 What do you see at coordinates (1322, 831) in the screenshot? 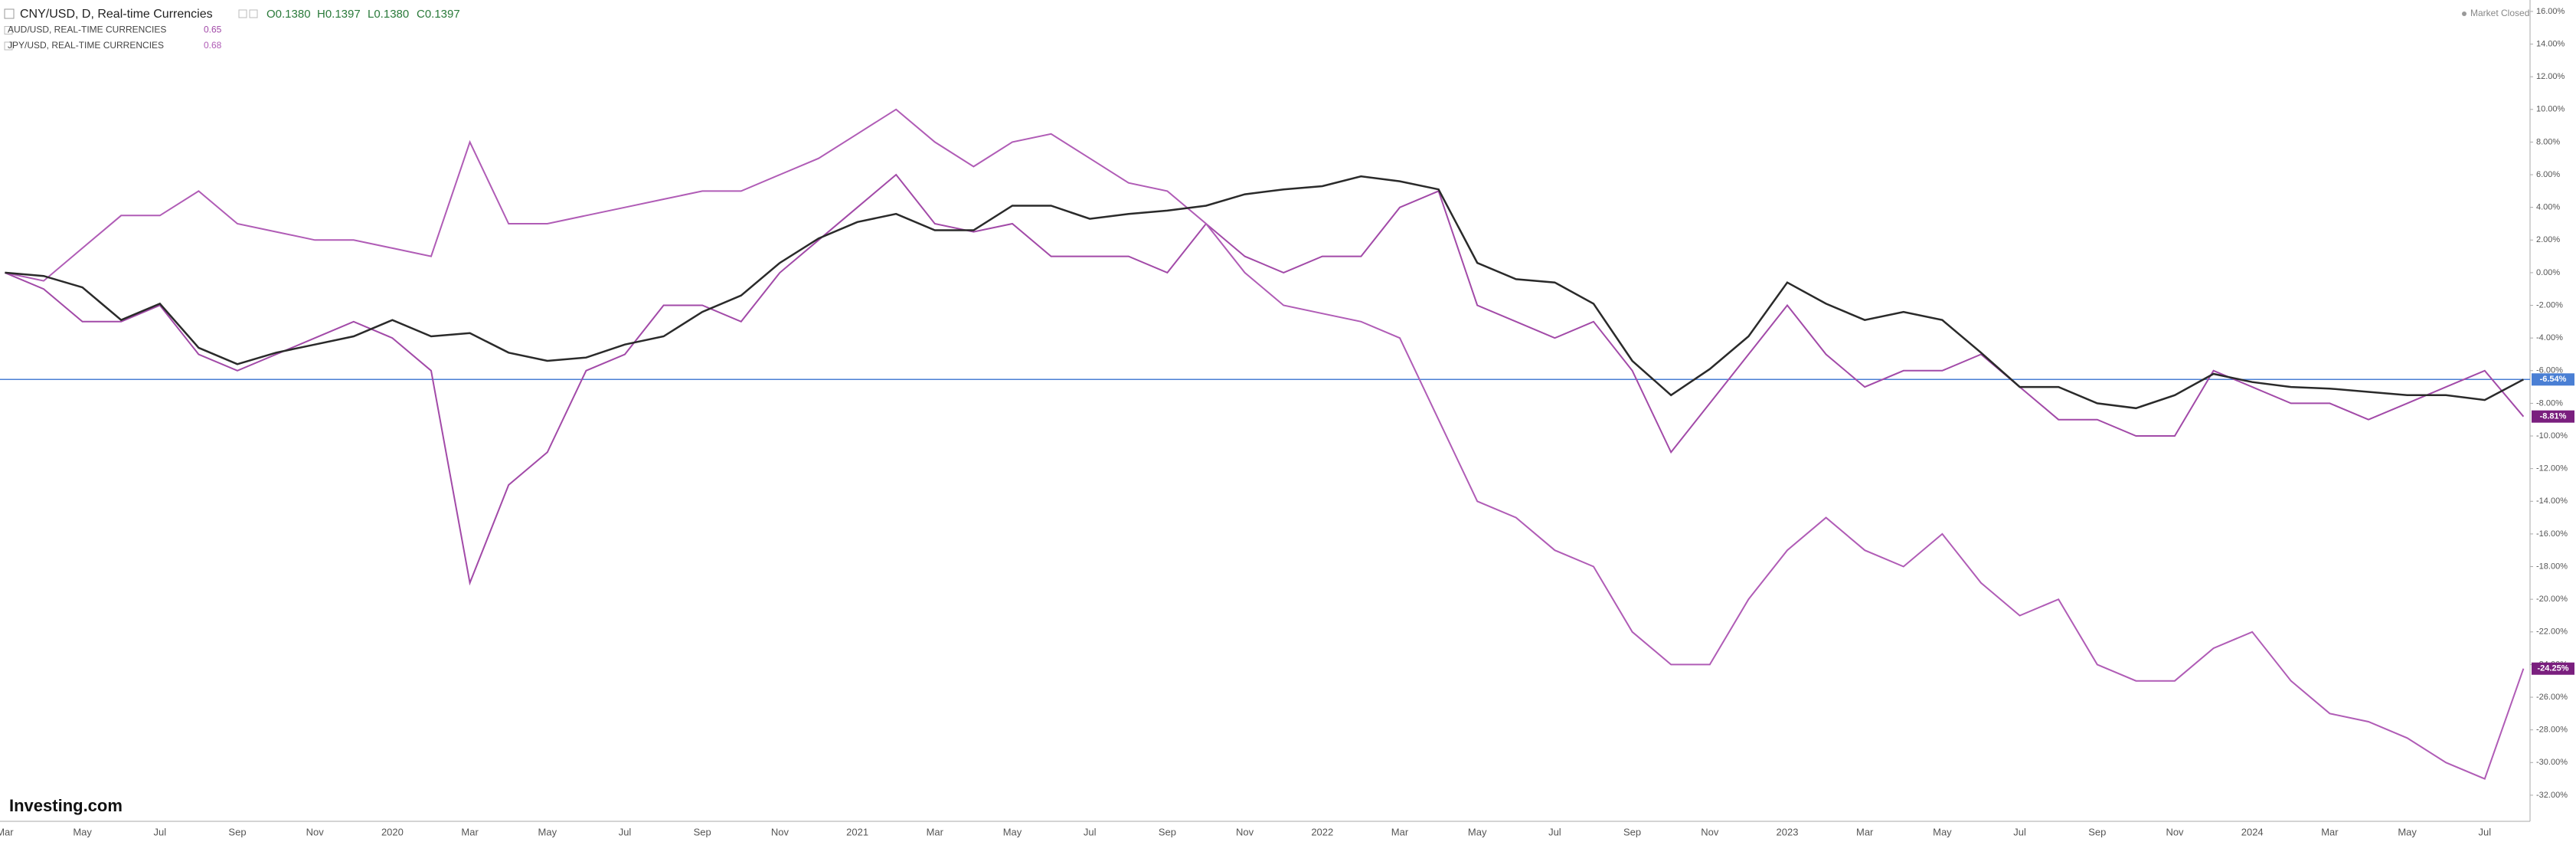
I see `x-tick-label: 2022` at bounding box center [1322, 831].